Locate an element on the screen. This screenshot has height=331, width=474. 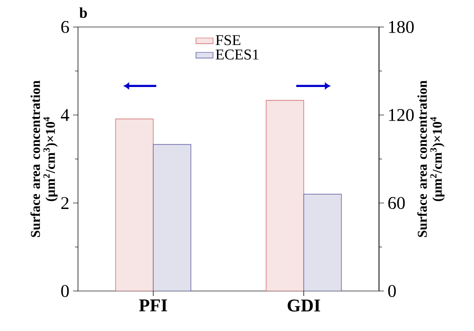
legend-label: ECES1 is located at coordinates (237, 55).